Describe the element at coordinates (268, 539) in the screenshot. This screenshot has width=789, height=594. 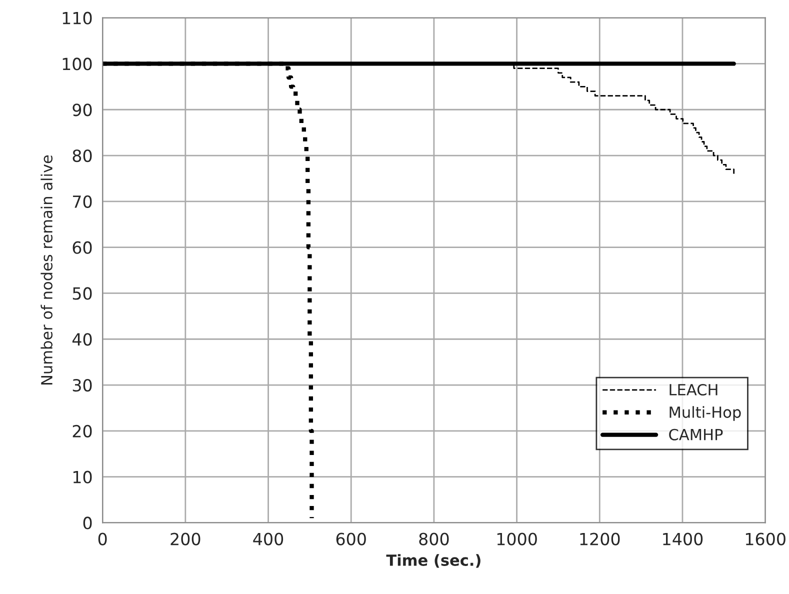
I see `x-tick-label: 400` at that location.